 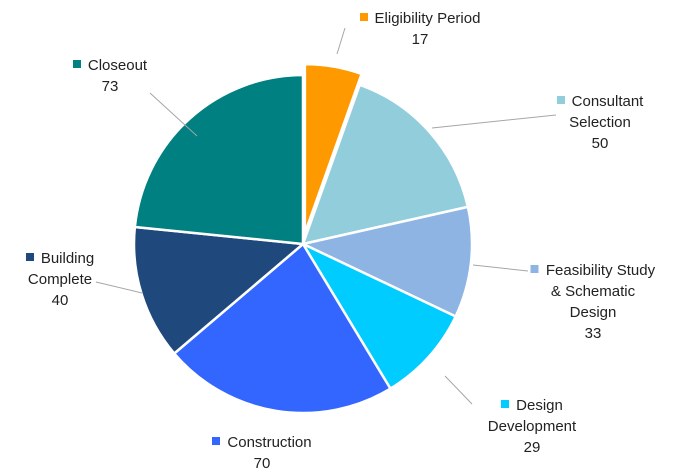 I want to click on data-label: Building Complete 40, so click(x=60, y=279).